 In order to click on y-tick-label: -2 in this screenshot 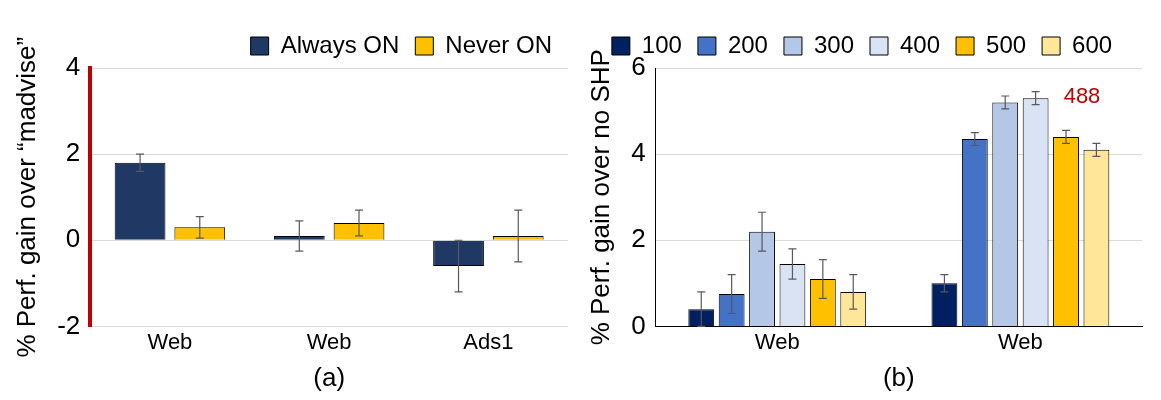, I will do `click(69, 324)`.